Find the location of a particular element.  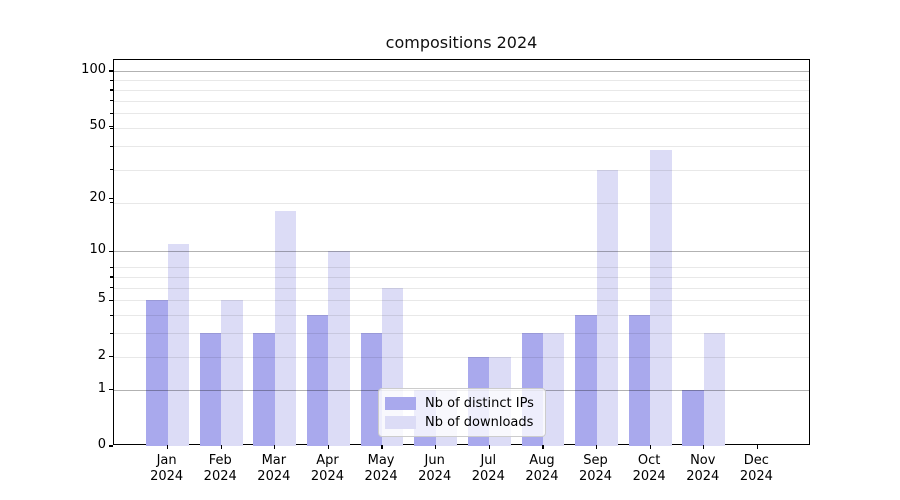

x-tick-label: Jan 2024 is located at coordinates (167, 468).